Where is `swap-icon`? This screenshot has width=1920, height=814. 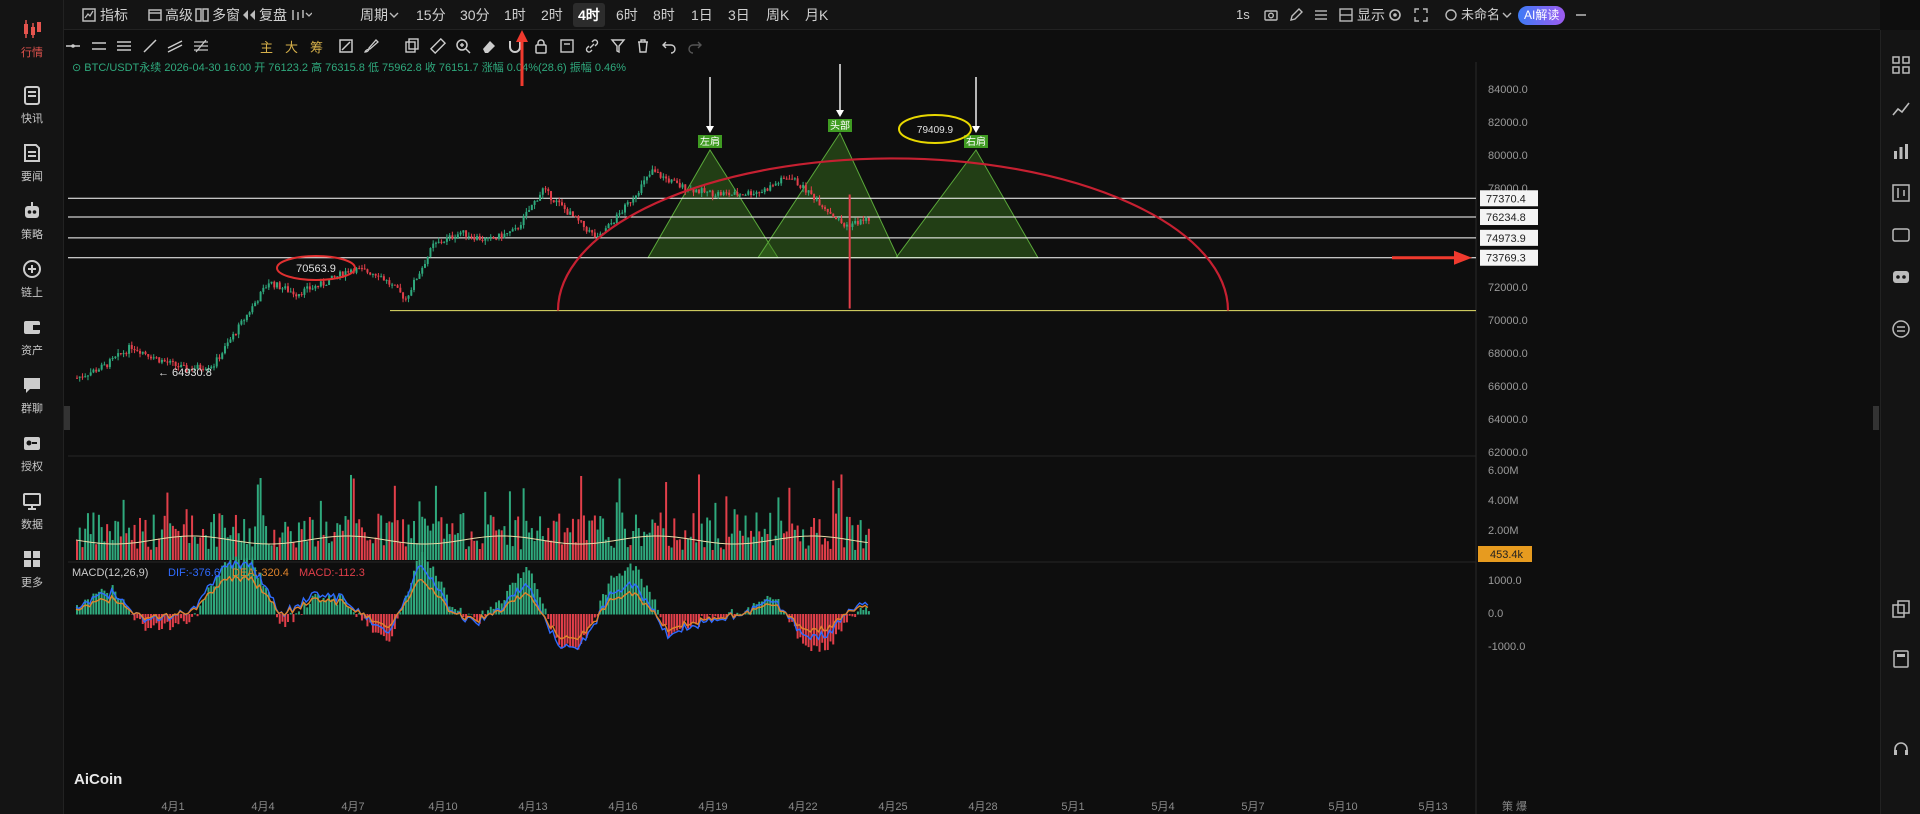 swap-icon is located at coordinates (1901, 329).